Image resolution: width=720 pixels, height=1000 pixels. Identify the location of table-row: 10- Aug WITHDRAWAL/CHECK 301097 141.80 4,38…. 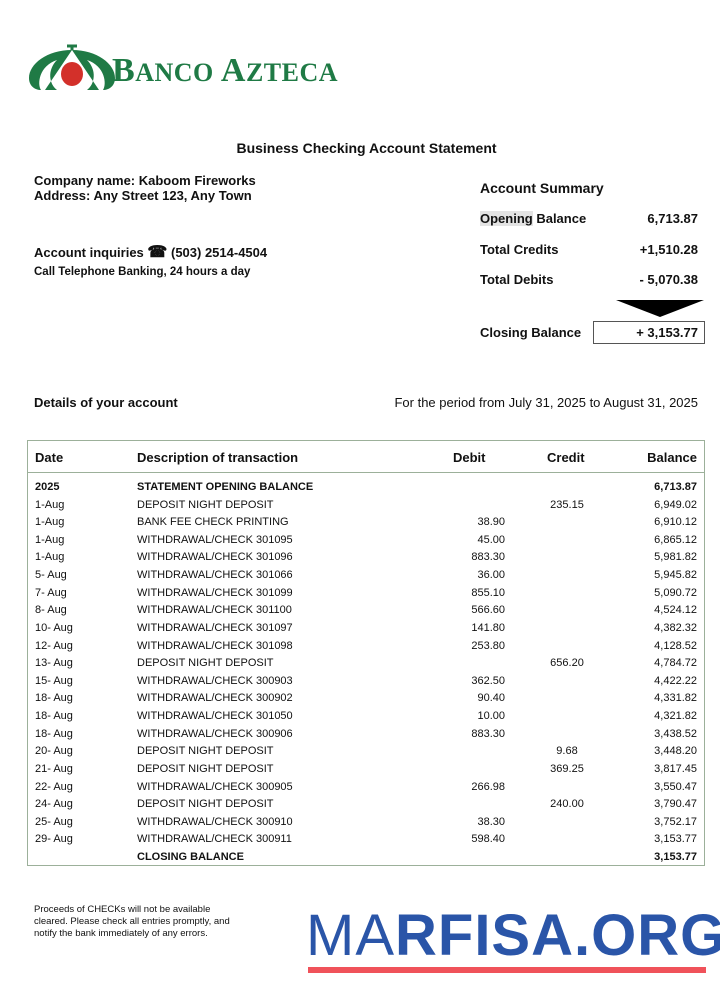
(366, 631).